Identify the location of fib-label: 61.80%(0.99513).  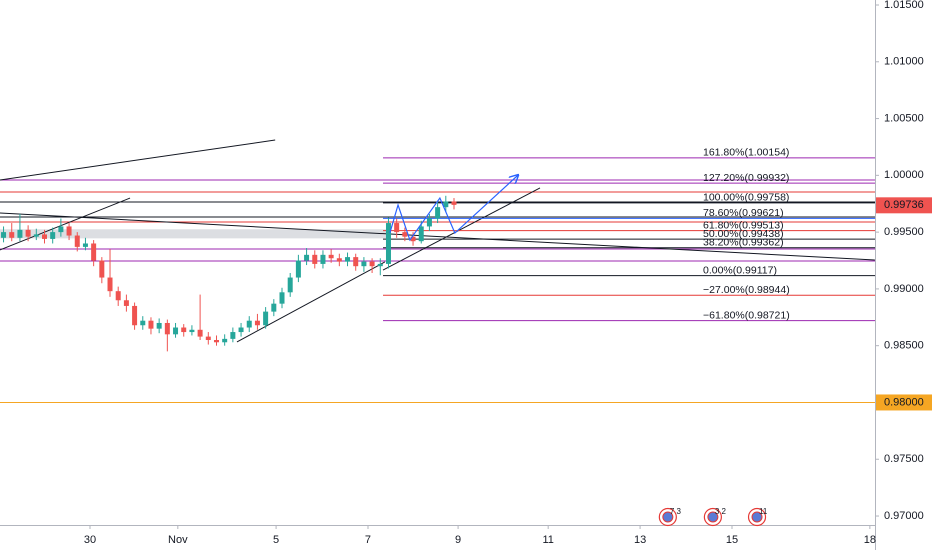
(743, 225).